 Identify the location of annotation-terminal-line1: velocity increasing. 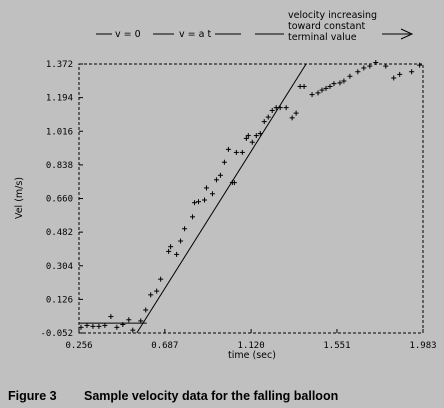
(332, 15).